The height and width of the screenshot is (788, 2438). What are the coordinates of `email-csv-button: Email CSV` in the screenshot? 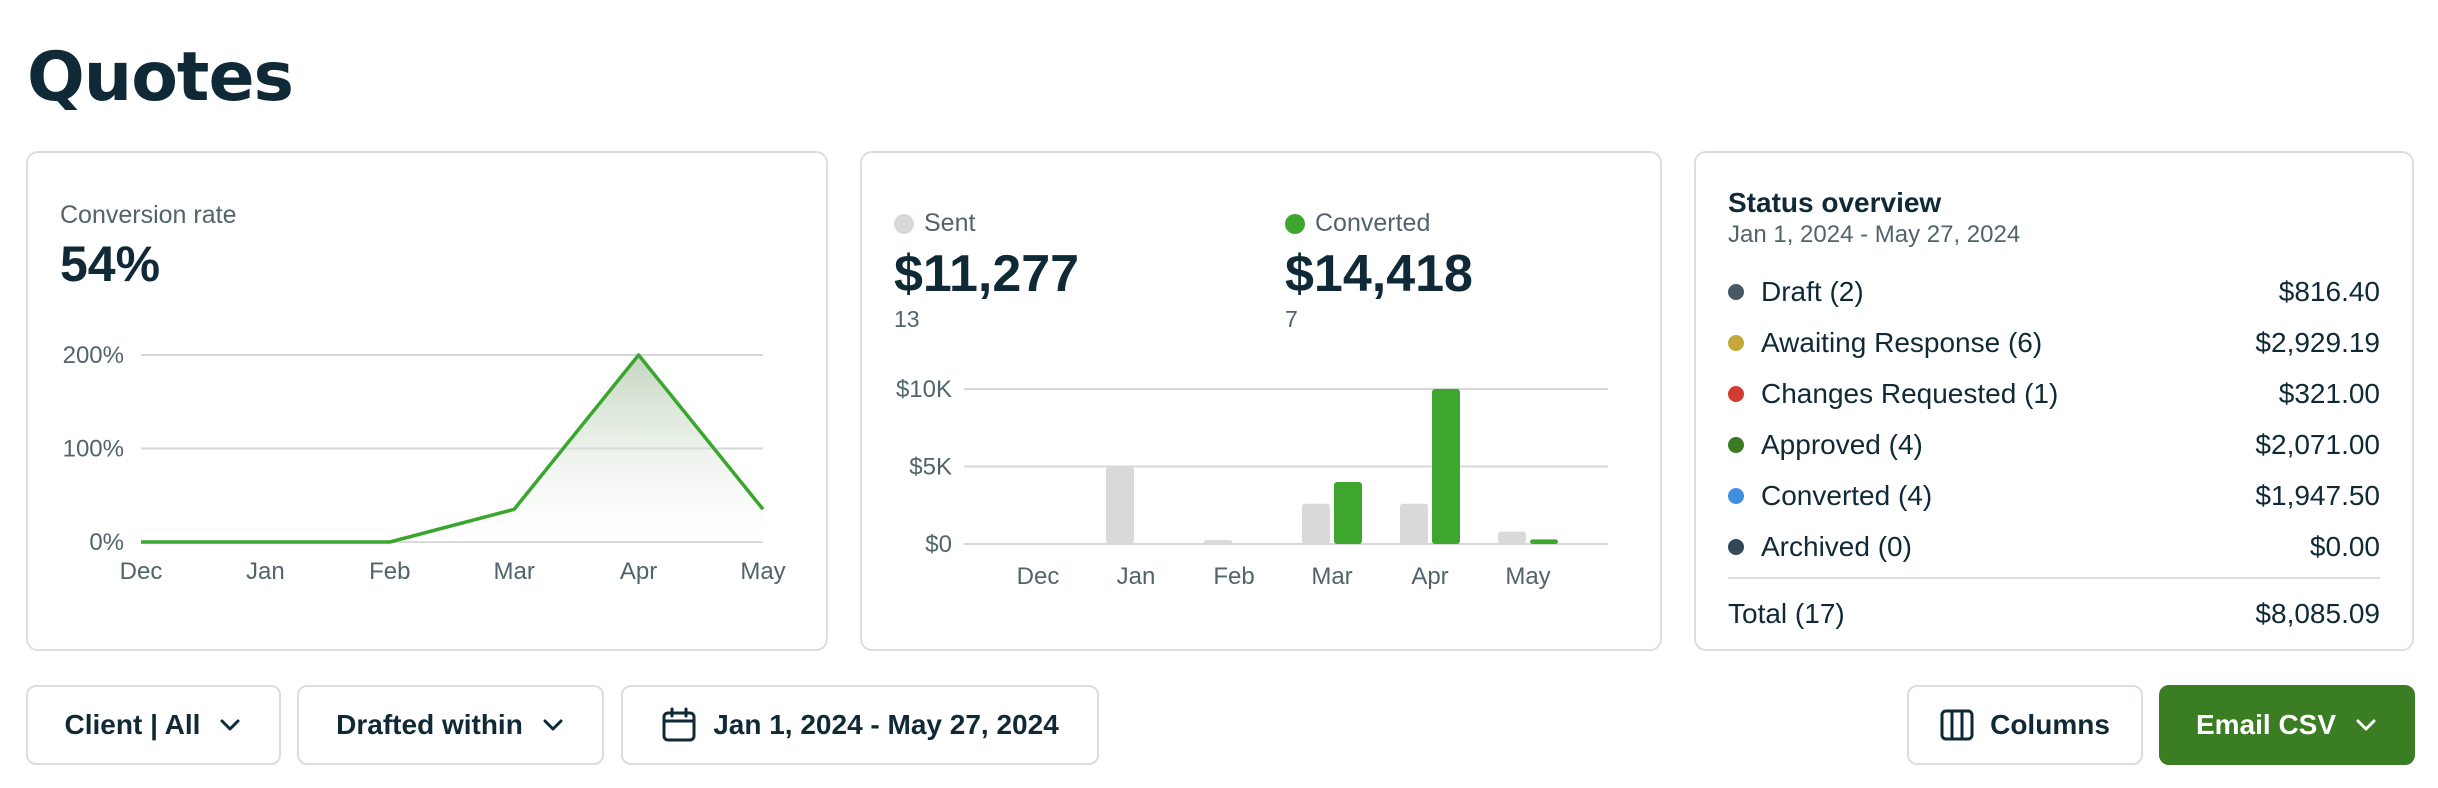 It's located at (2287, 725).